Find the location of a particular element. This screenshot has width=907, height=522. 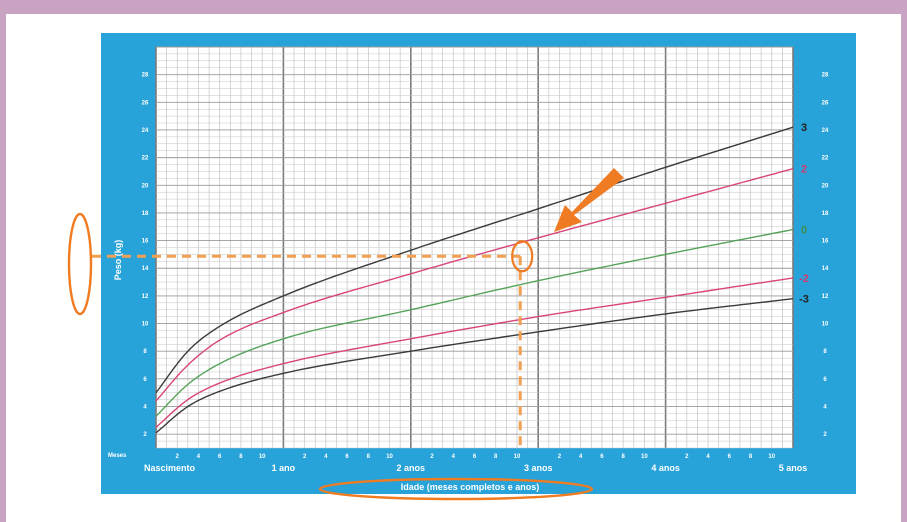

month-axis-label: Meses is located at coordinates (117, 456).